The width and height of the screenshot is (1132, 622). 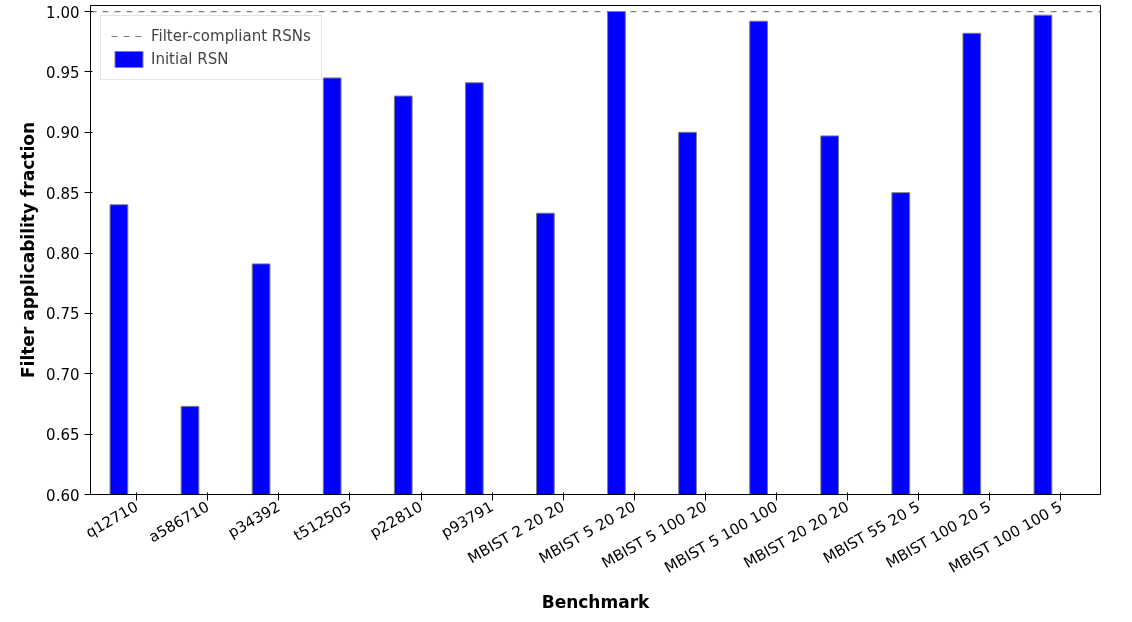 I want to click on legend-label: Filter-compliant RSNs, so click(x=231, y=36).